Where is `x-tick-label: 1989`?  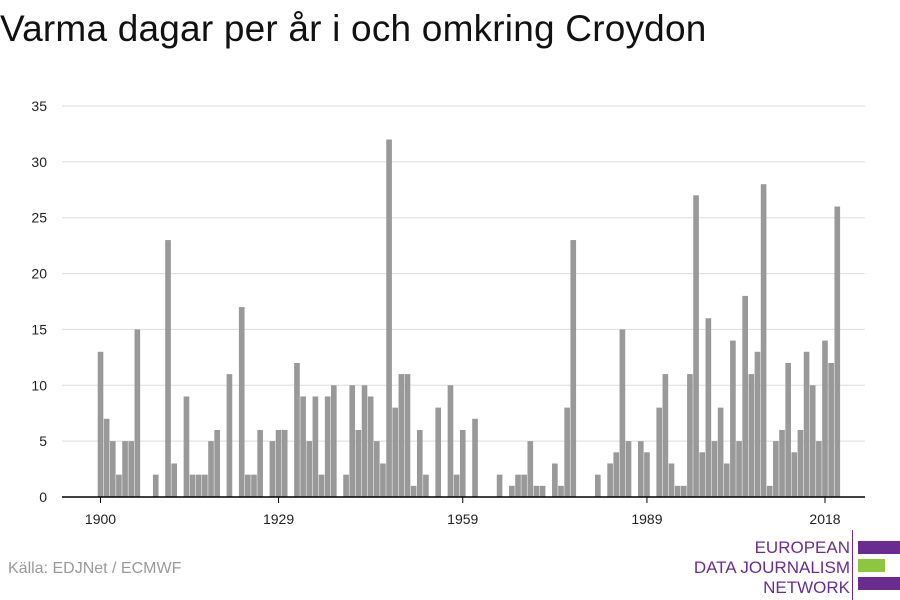
x-tick-label: 1989 is located at coordinates (646, 519).